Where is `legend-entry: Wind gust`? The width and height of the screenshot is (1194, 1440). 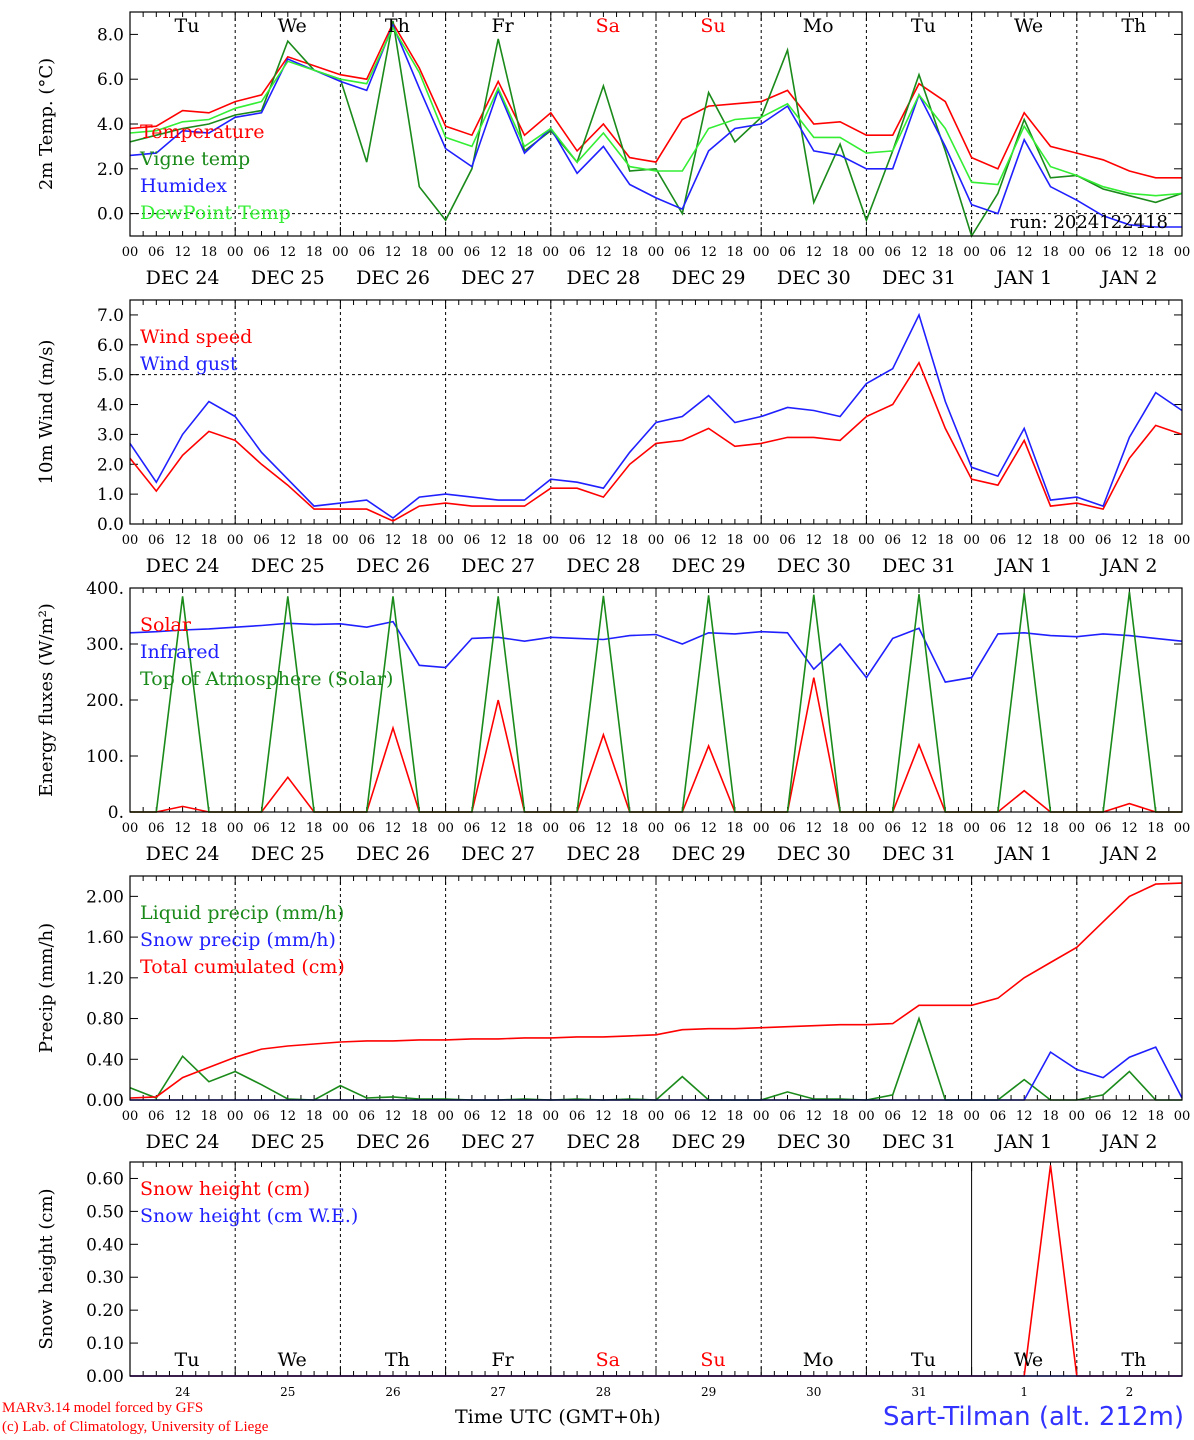
legend-entry: Wind gust is located at coordinates (189, 364).